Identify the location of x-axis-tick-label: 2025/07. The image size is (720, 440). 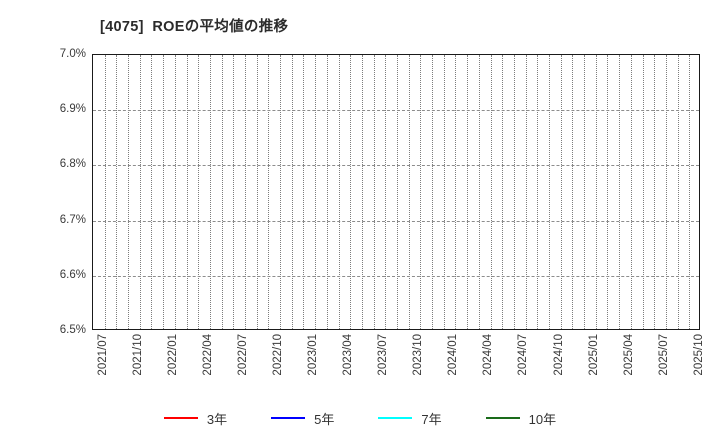
(663, 355).